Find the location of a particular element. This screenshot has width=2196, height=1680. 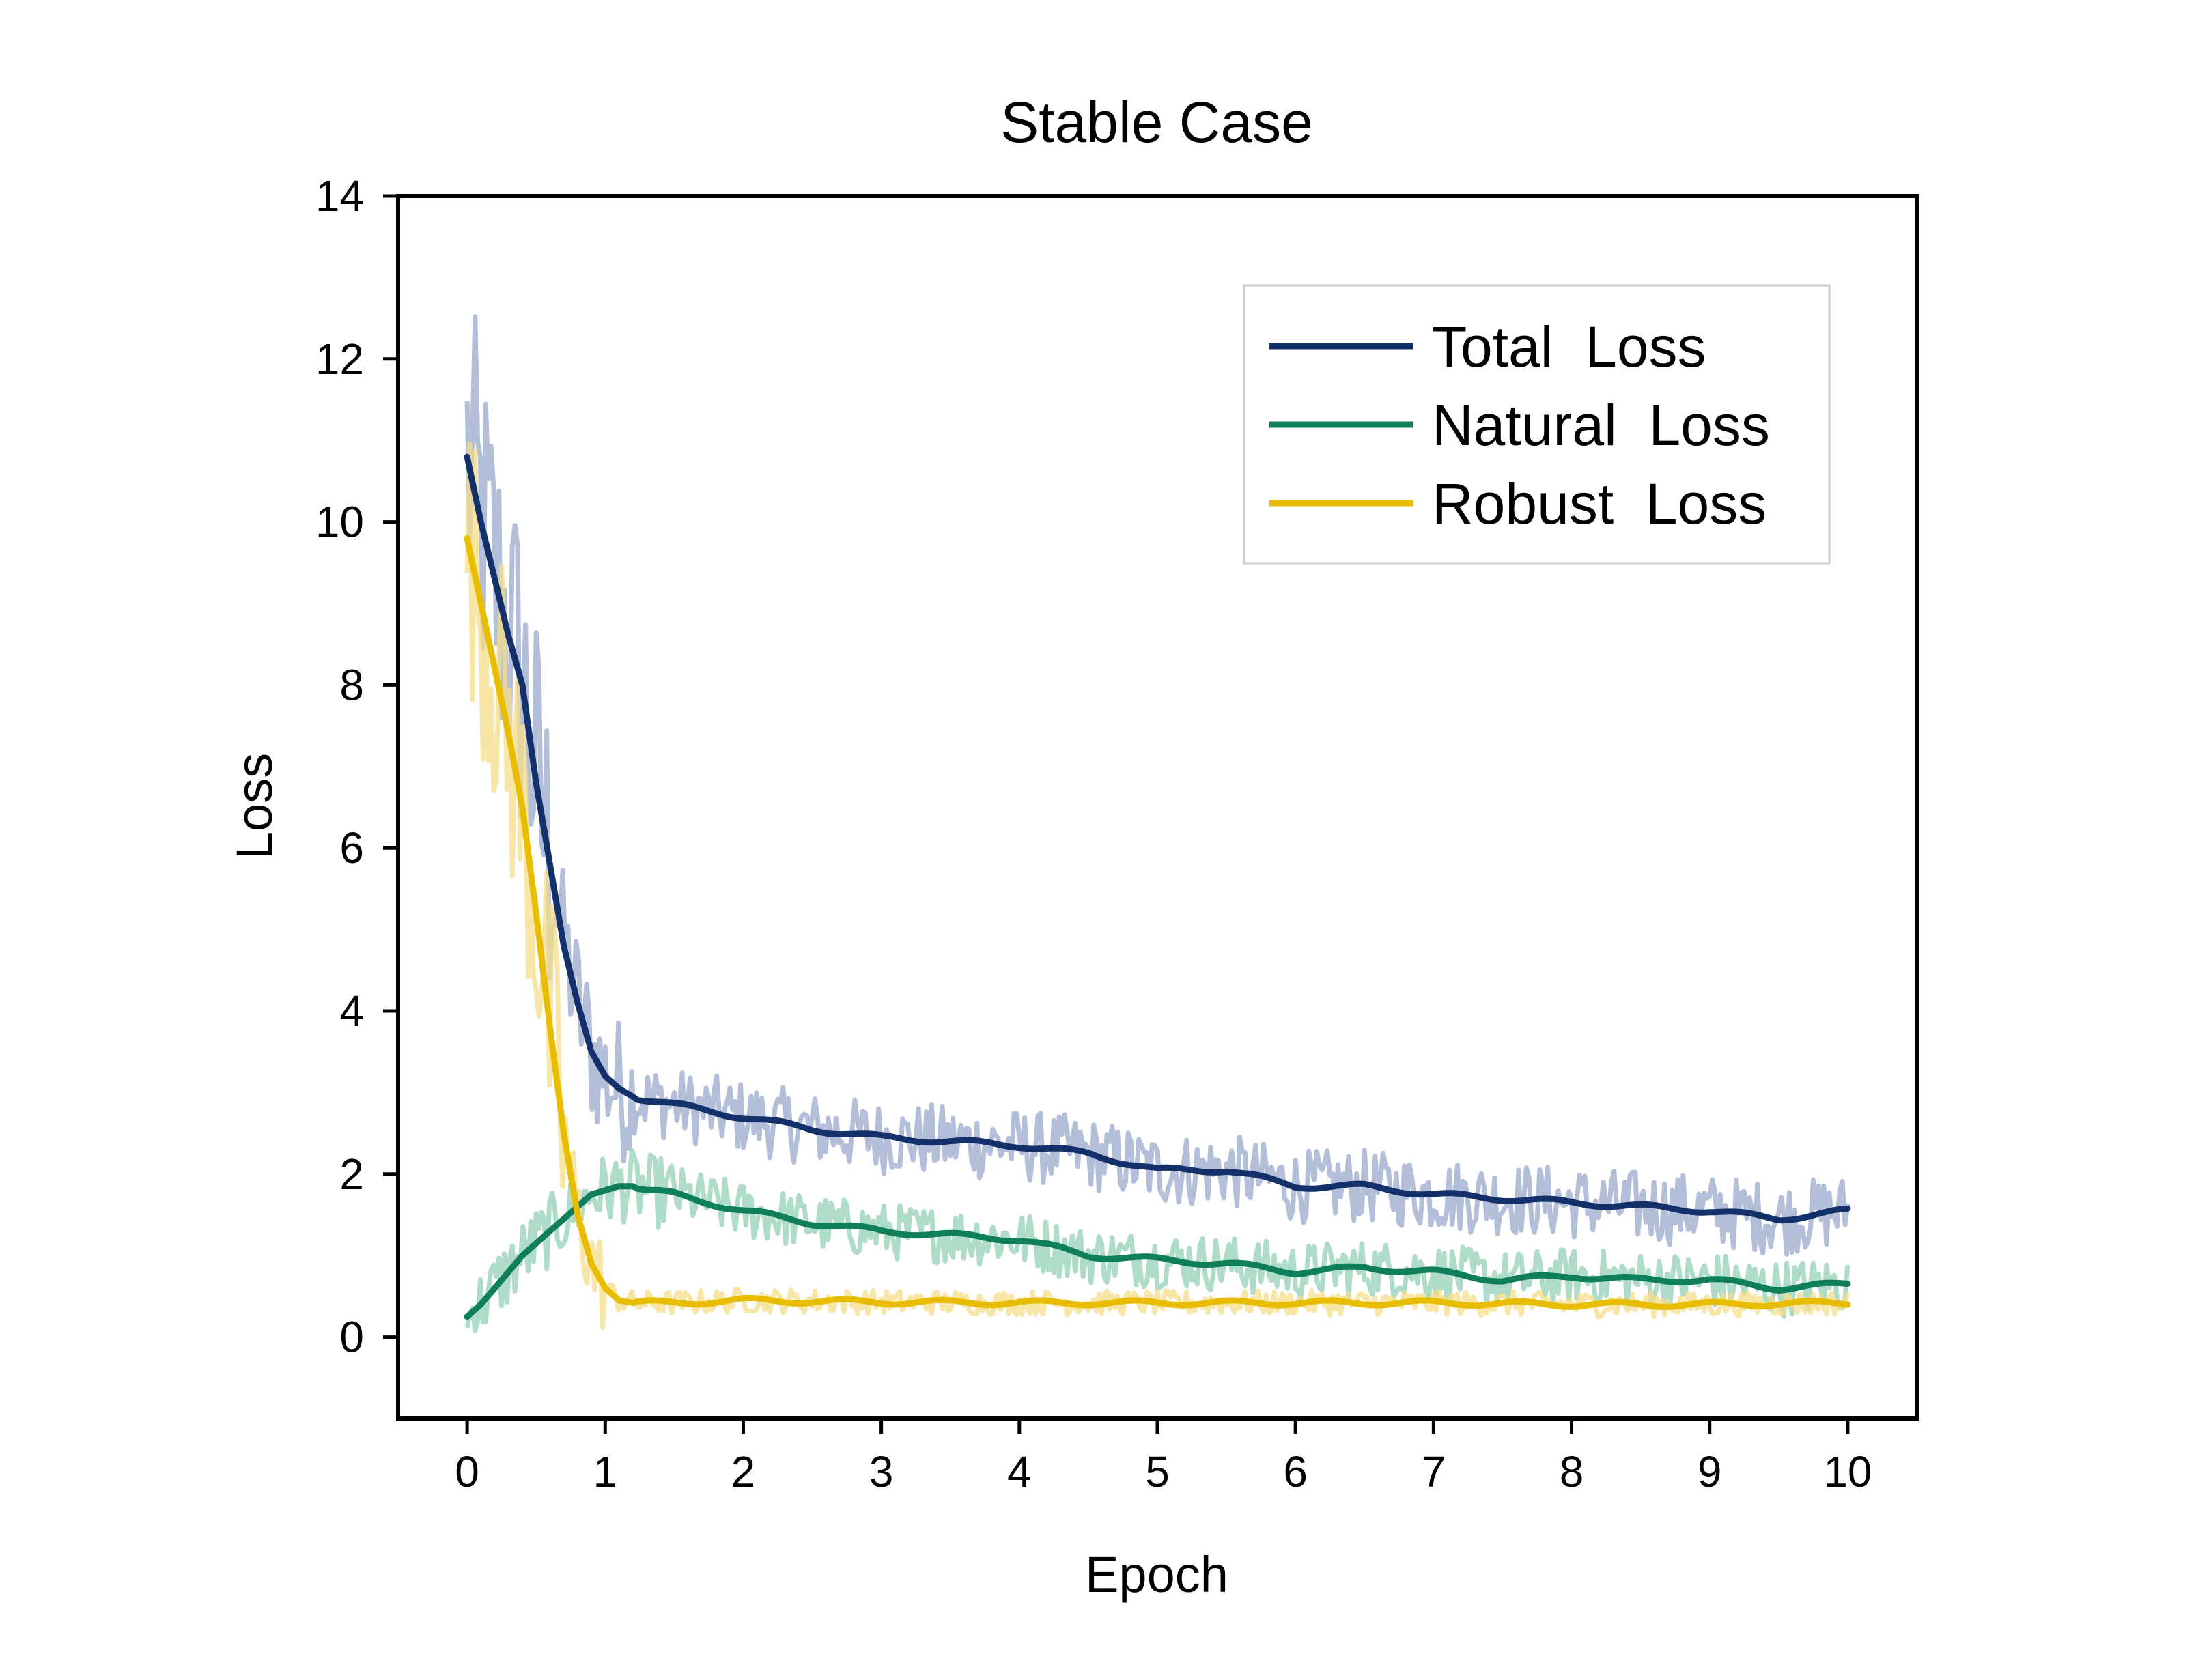

y-tick-label: 10 is located at coordinates (339, 522).